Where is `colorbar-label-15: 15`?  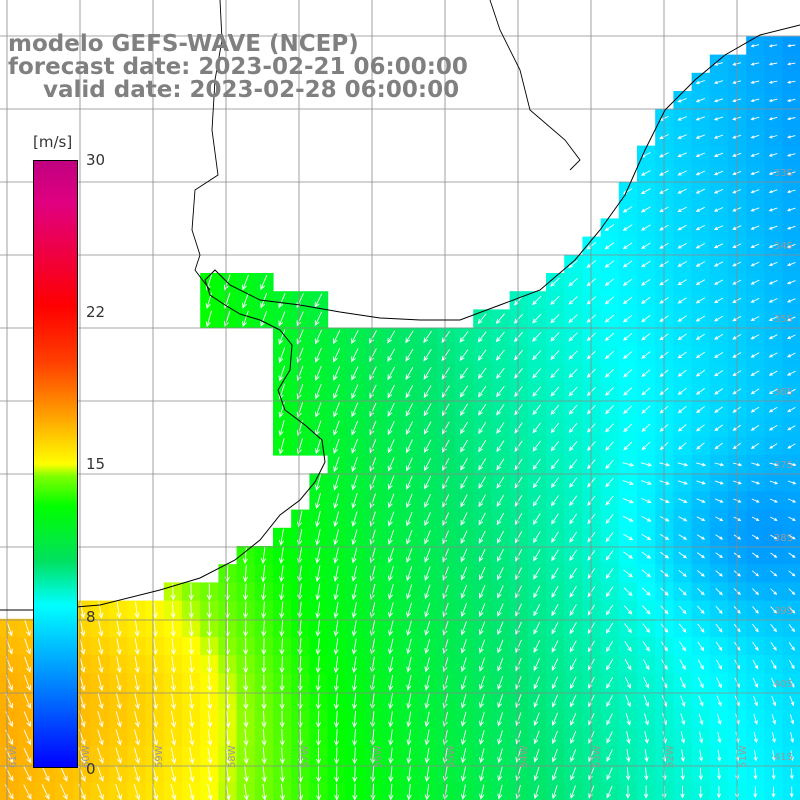 colorbar-label-15: 15 is located at coordinates (96, 464).